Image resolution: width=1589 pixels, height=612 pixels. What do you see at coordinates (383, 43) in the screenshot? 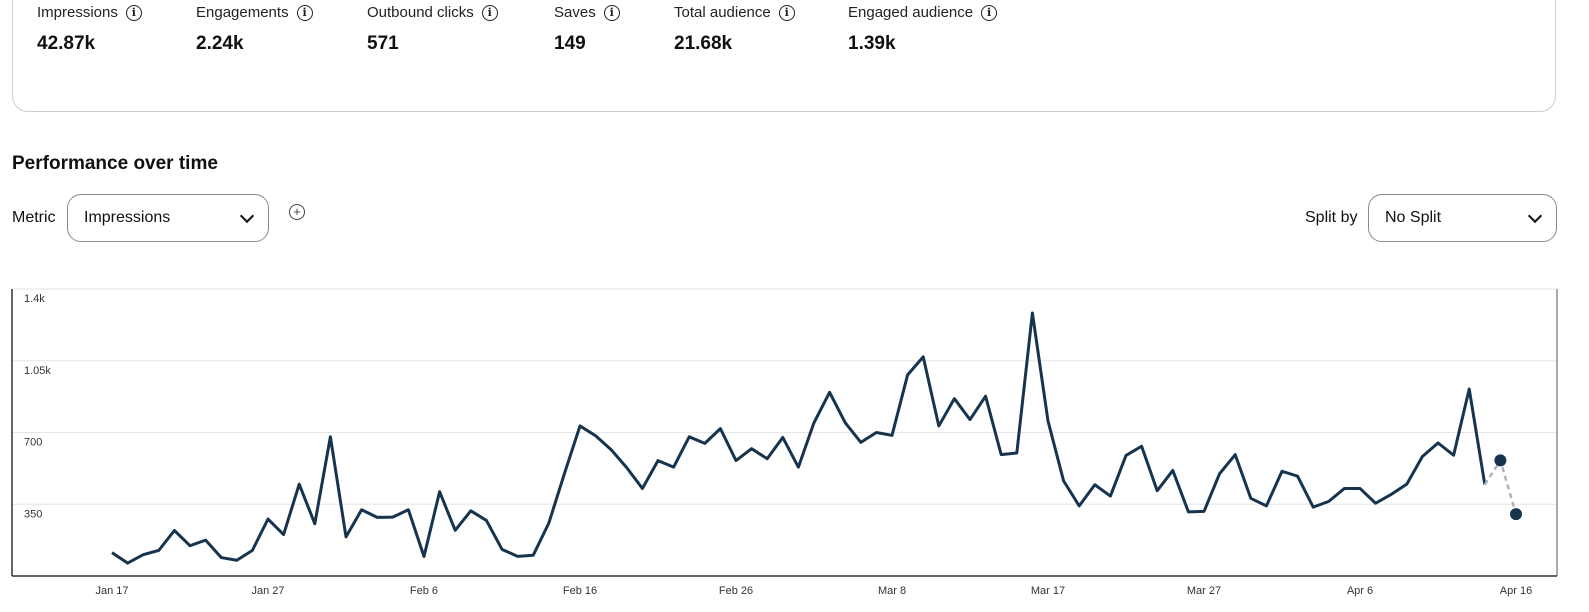
I see `metric-value: 571` at bounding box center [383, 43].